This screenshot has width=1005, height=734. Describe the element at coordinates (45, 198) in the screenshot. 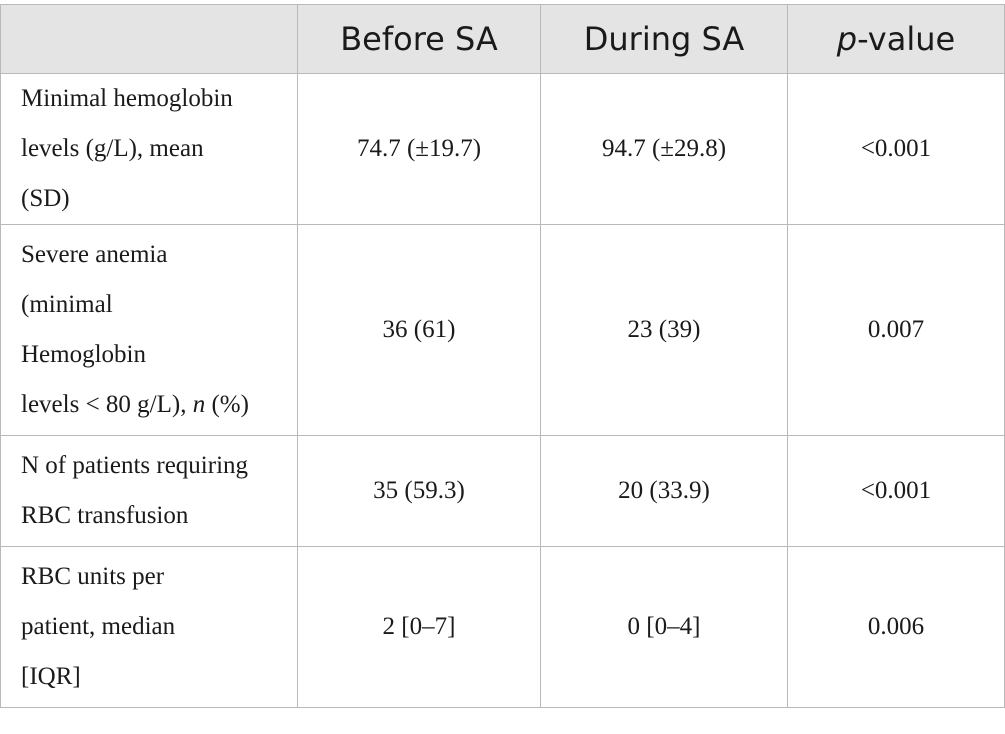

I see `label-line: (SD)` at that location.